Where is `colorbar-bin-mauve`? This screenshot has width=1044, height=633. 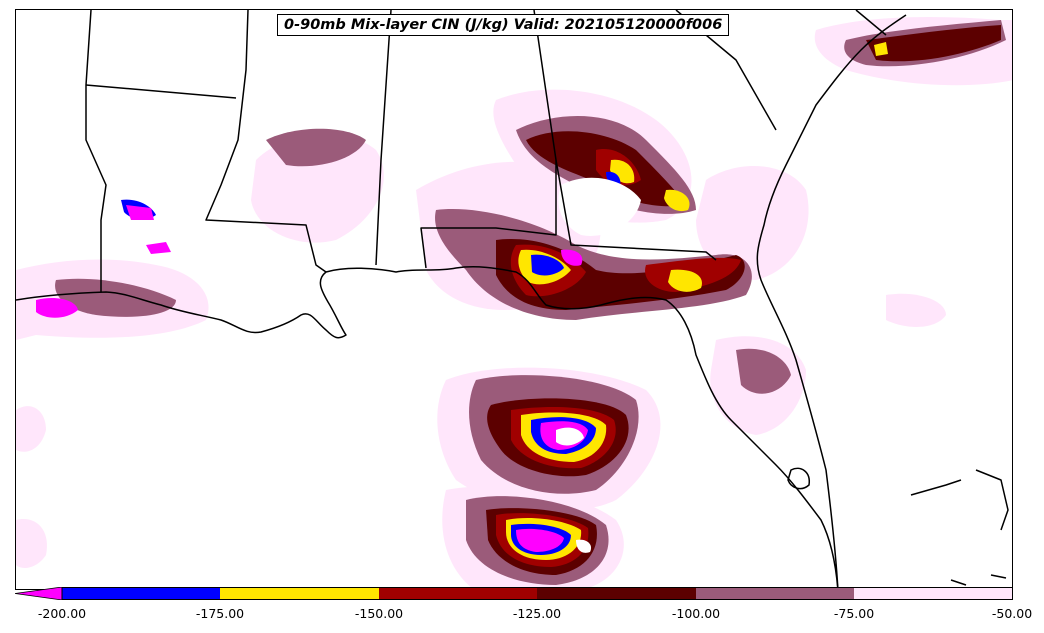
colorbar-bin-mauve is located at coordinates (775, 593).